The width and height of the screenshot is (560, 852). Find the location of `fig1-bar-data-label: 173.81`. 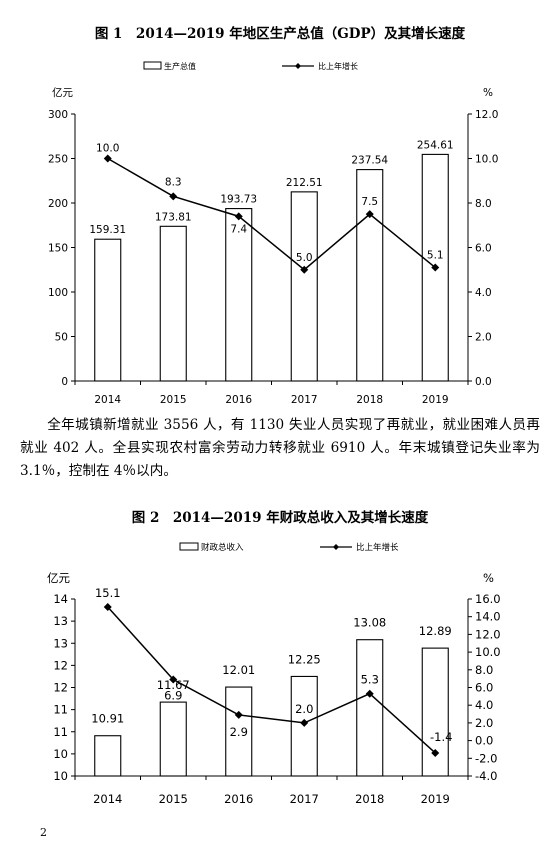

fig1-bar-data-label: 173.81 is located at coordinates (173, 217).